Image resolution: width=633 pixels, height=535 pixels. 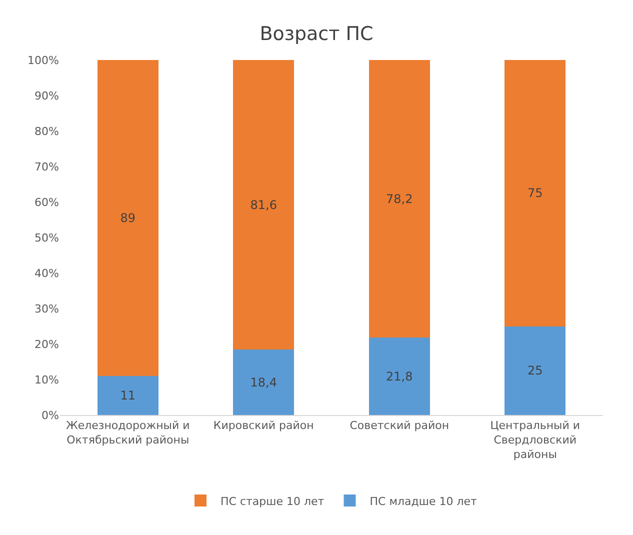 What do you see at coordinates (46, 344) in the screenshot?
I see `y-tick-label: 20%` at bounding box center [46, 344].